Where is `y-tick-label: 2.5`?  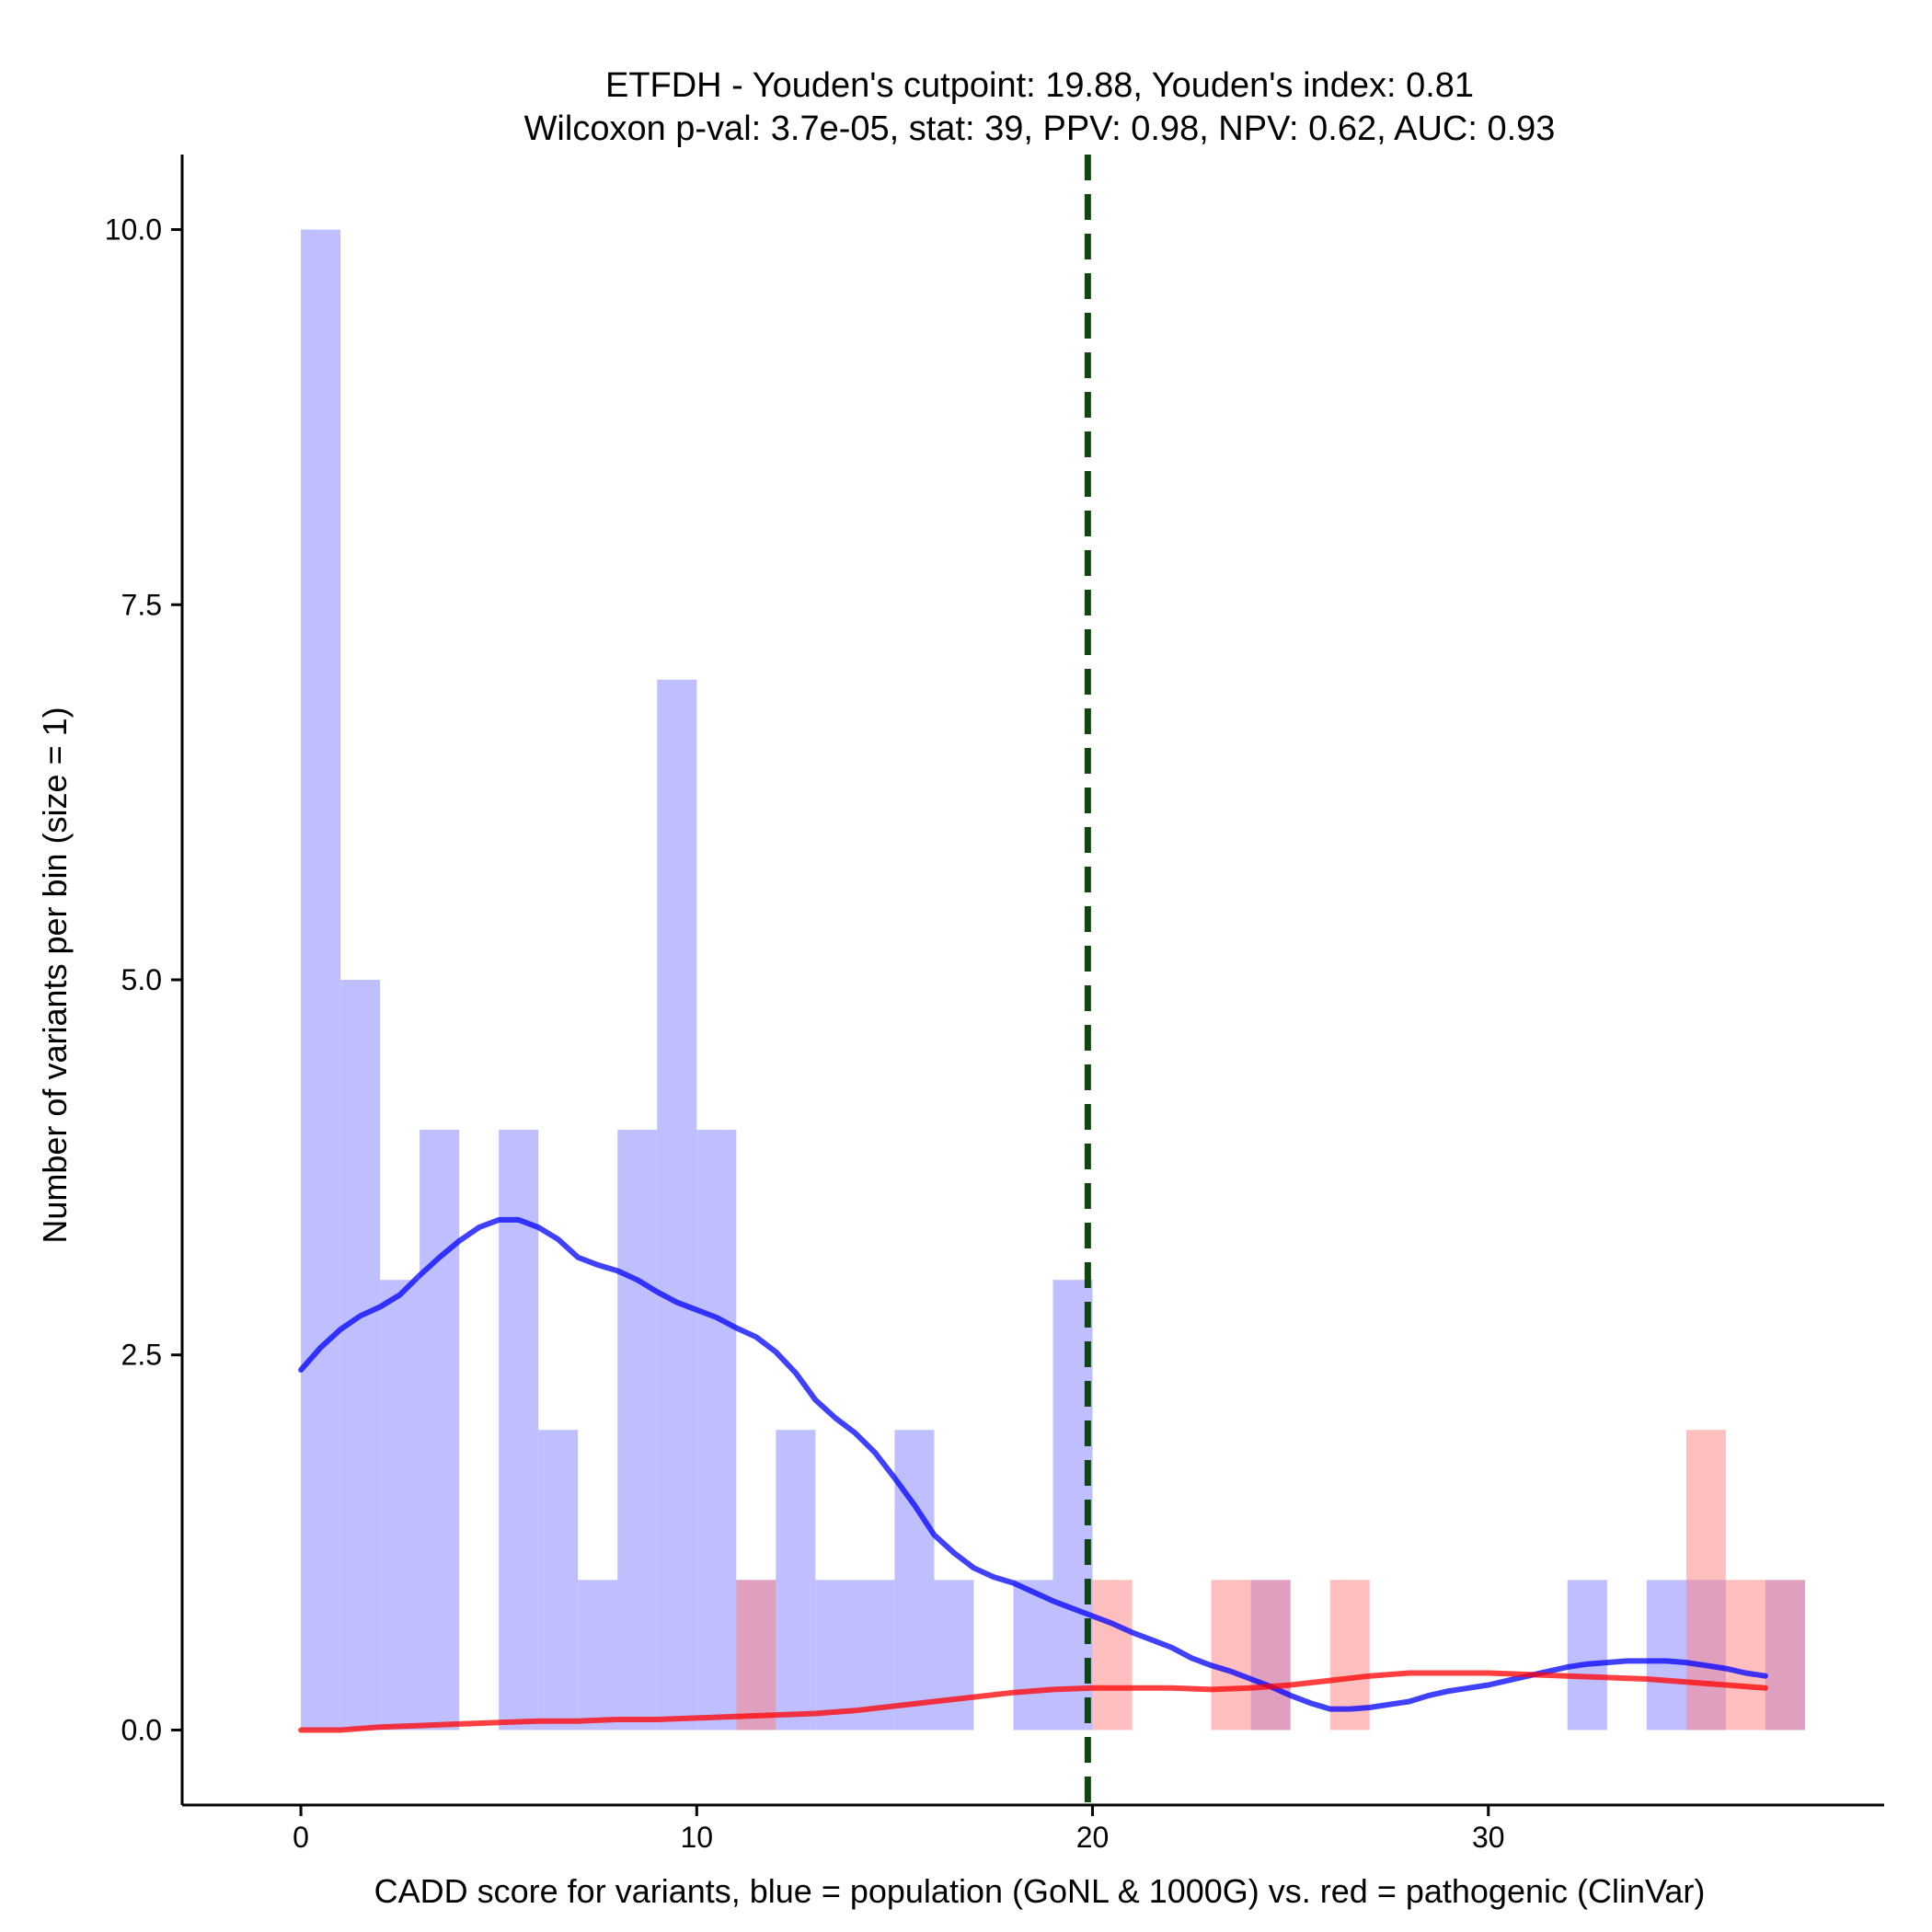
y-tick-label: 2.5 is located at coordinates (141, 1355).